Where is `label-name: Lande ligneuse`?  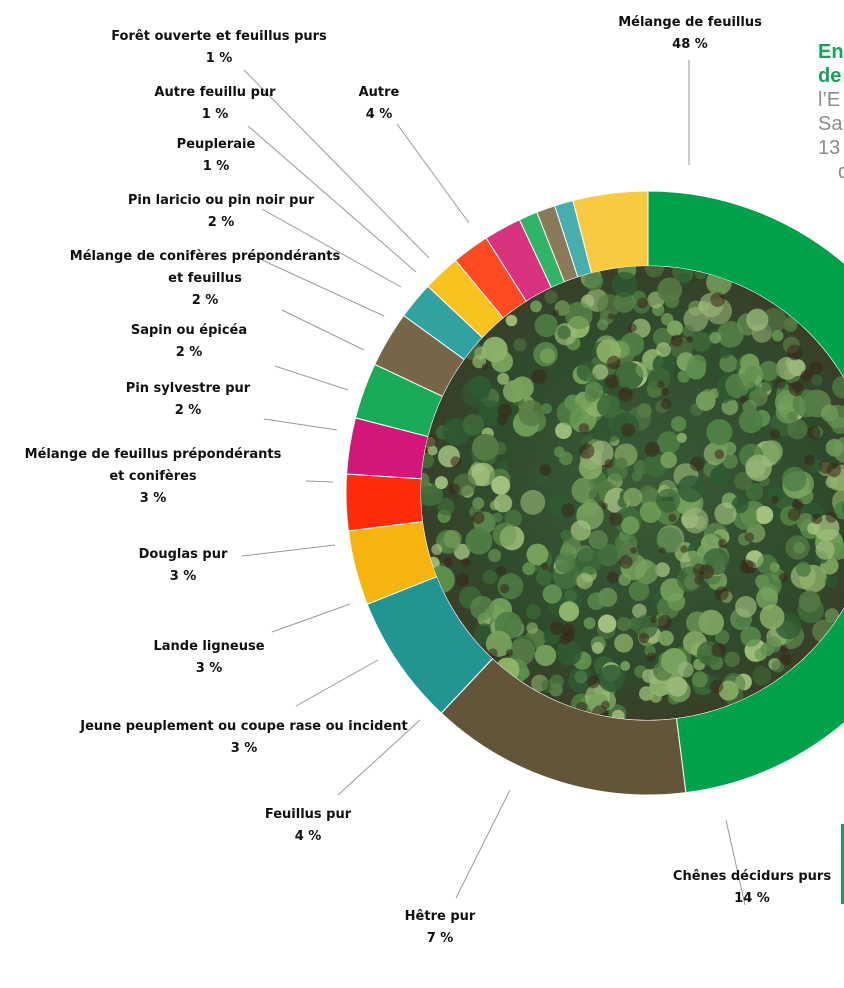
label-name: Lande ligneuse is located at coordinates (209, 646).